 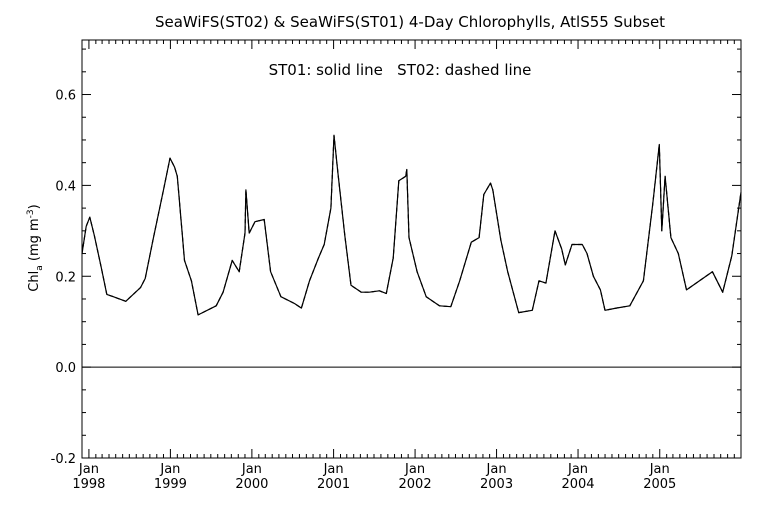 I want to click on x-tick-label-year: 2000, so click(x=251, y=484).